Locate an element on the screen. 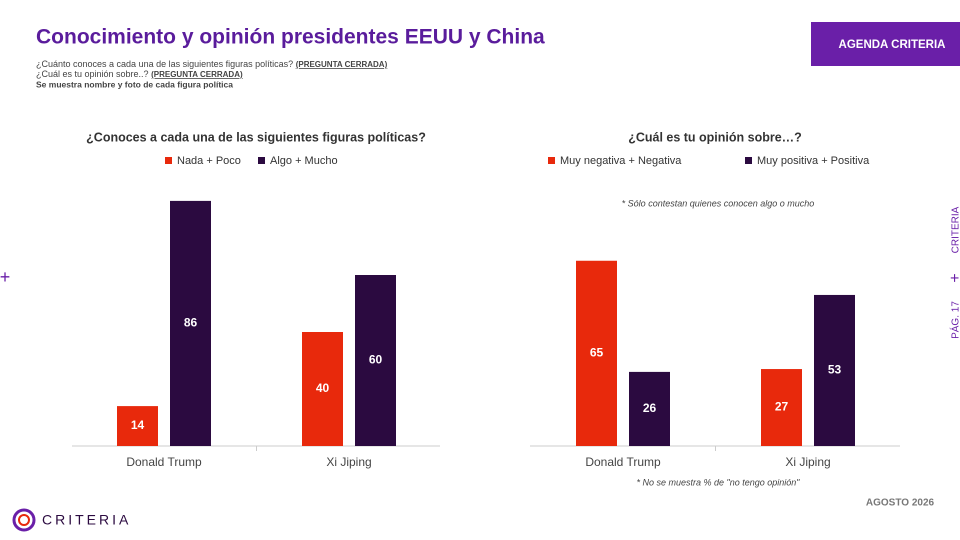 The image size is (960, 540). legend-label: Algo + Mucho is located at coordinates (304, 161).